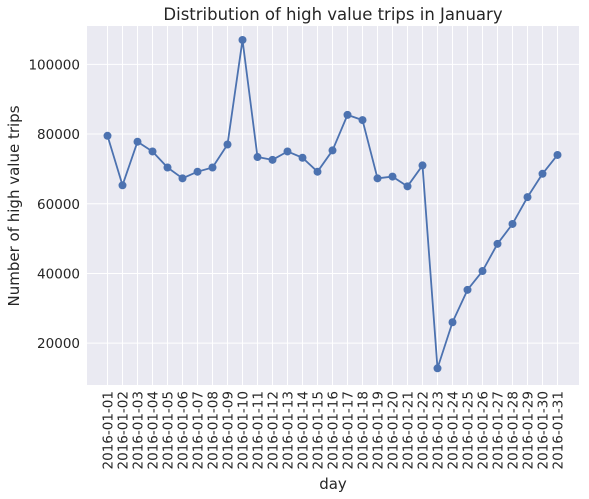 The height and width of the screenshot is (499, 589). What do you see at coordinates (14, 205) in the screenshot?
I see `y-axis-label: Number of high value trips` at bounding box center [14, 205].